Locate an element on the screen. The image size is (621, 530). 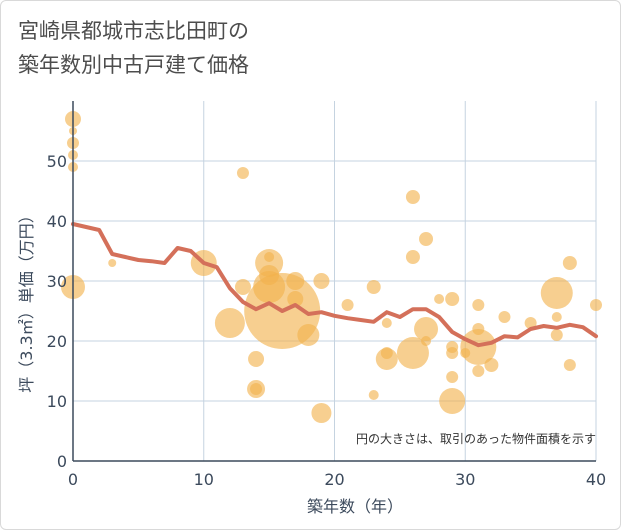
chart-title: 宮崎県都城市志比田町の 築年数別中古戸建て価格 is located at coordinates (133, 48).